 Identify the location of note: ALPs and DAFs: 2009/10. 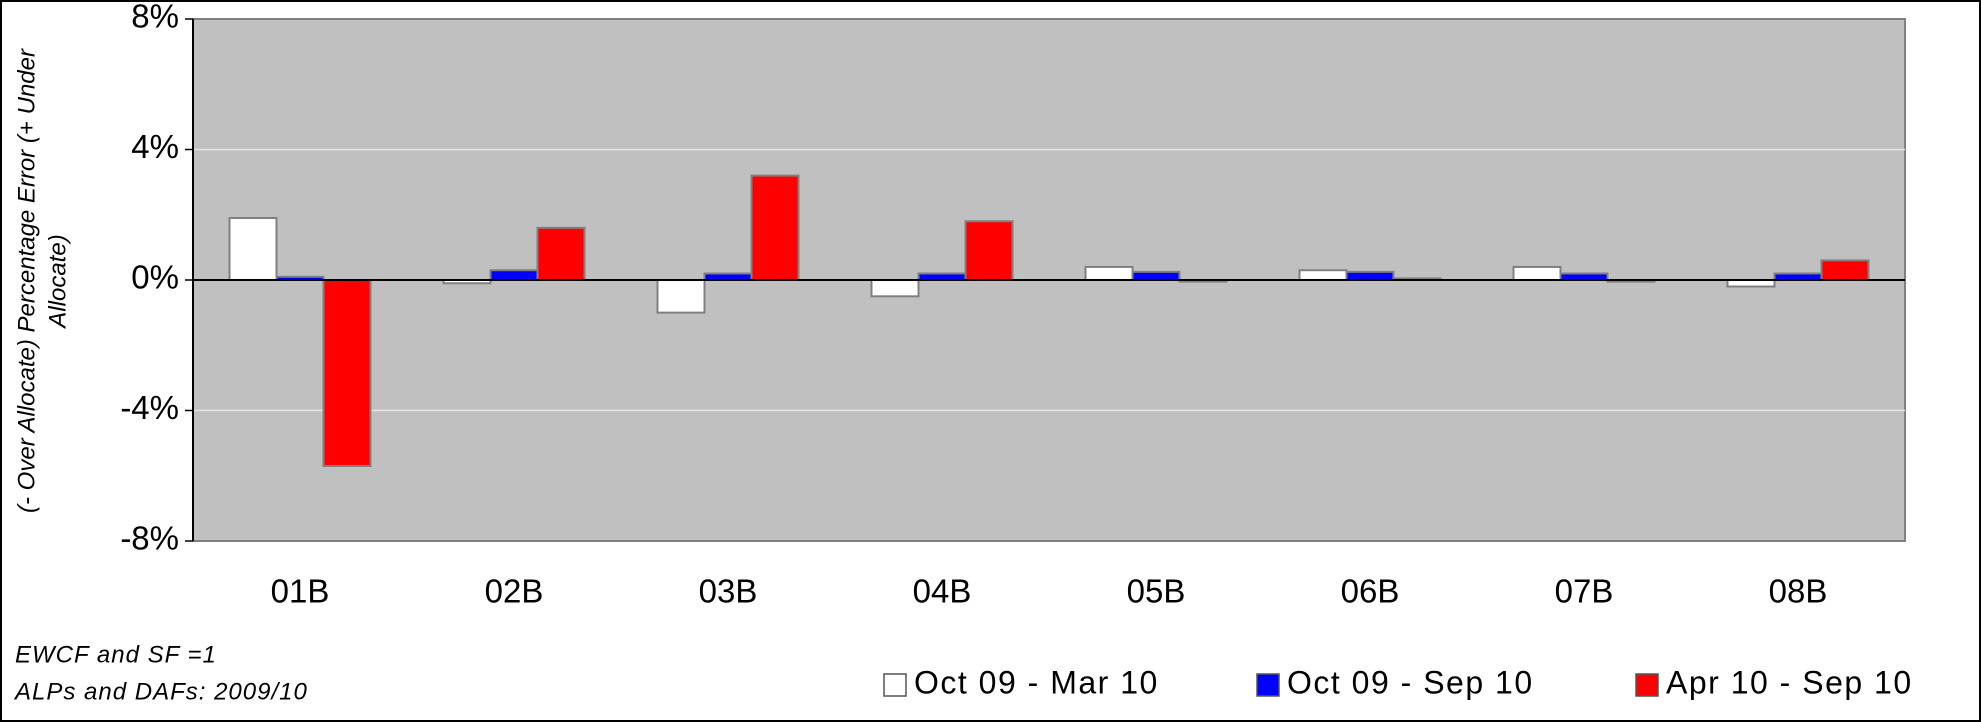
(160, 691).